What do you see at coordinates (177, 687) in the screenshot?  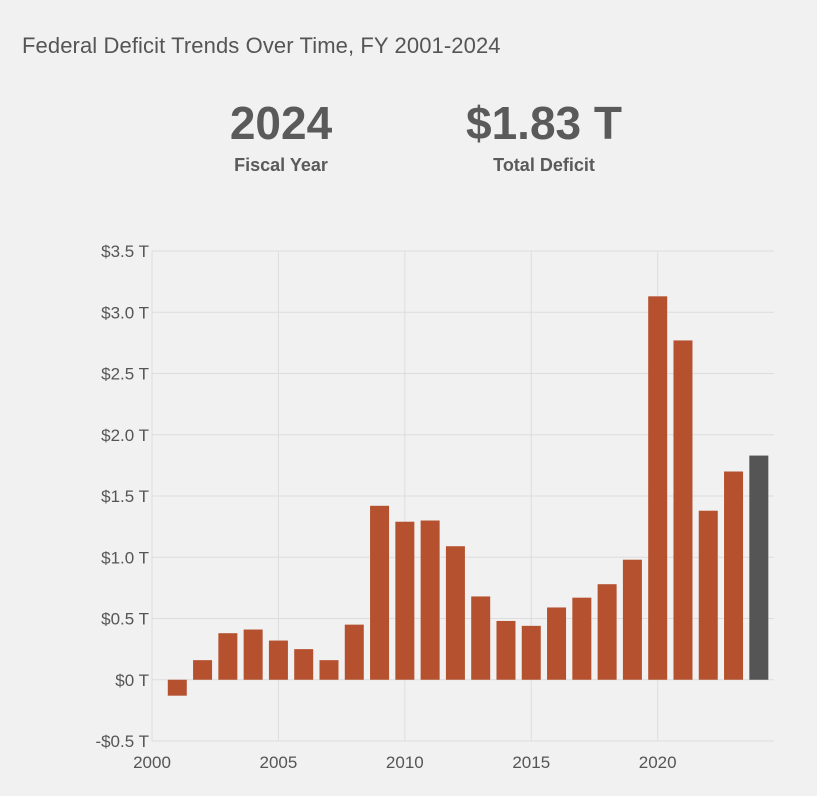 I see `bar-2001` at bounding box center [177, 687].